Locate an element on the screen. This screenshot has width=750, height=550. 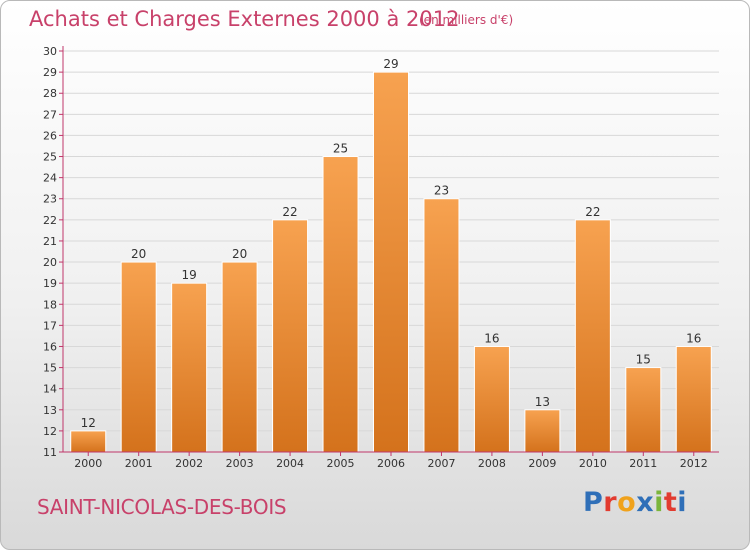
logo-letter: x is located at coordinates (645, 502).